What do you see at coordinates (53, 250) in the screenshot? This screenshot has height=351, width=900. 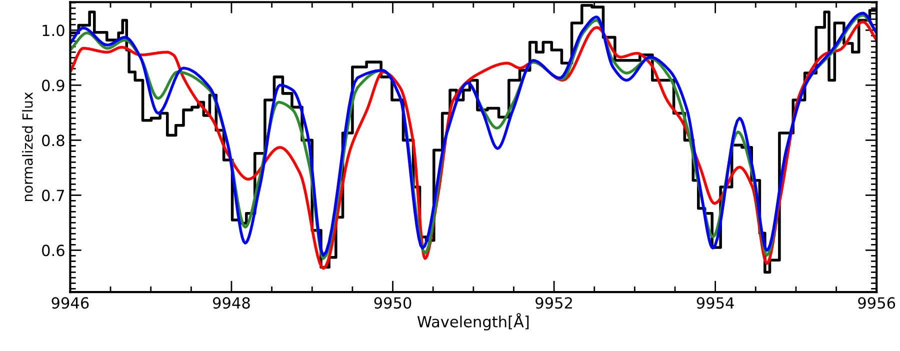 I see `y-tick-label: 0.6` at bounding box center [53, 250].